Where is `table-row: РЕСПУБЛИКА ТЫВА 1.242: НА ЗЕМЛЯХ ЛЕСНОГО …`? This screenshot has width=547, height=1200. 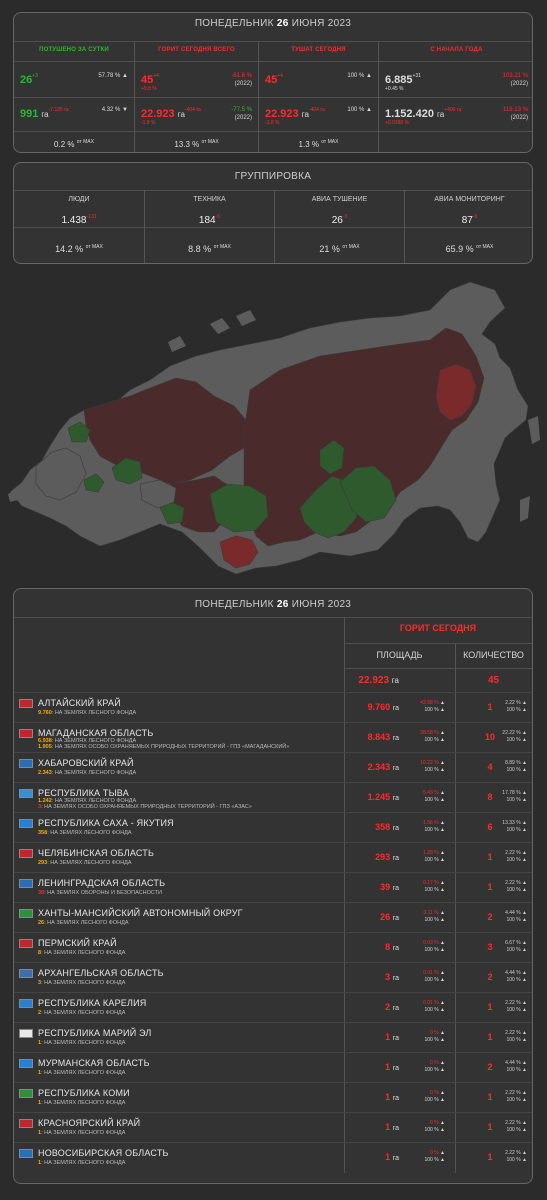
table-row: РЕСПУБЛИКА ТЫВА 1.242: НА ЗЕМЛЯХ ЛЕСНОГО … is located at coordinates (273, 797).